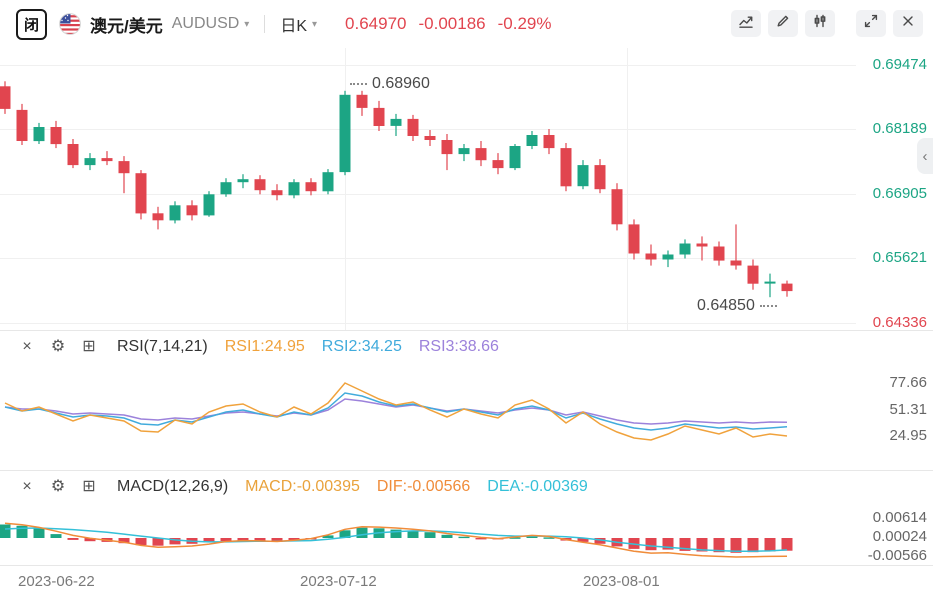 The width and height of the screenshot is (933, 597). I want to click on app-logo: 闭, so click(31, 24).